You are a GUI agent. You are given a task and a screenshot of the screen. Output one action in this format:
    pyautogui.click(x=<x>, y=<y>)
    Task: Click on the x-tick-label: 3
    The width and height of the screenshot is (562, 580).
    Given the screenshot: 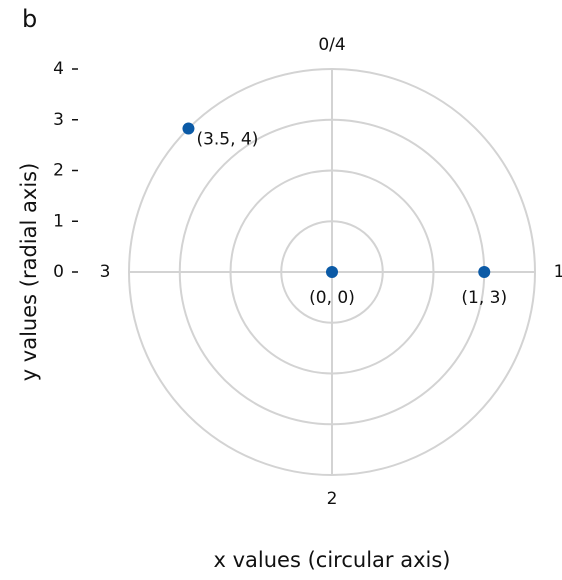 What is the action you would take?
    pyautogui.click(x=105, y=272)
    